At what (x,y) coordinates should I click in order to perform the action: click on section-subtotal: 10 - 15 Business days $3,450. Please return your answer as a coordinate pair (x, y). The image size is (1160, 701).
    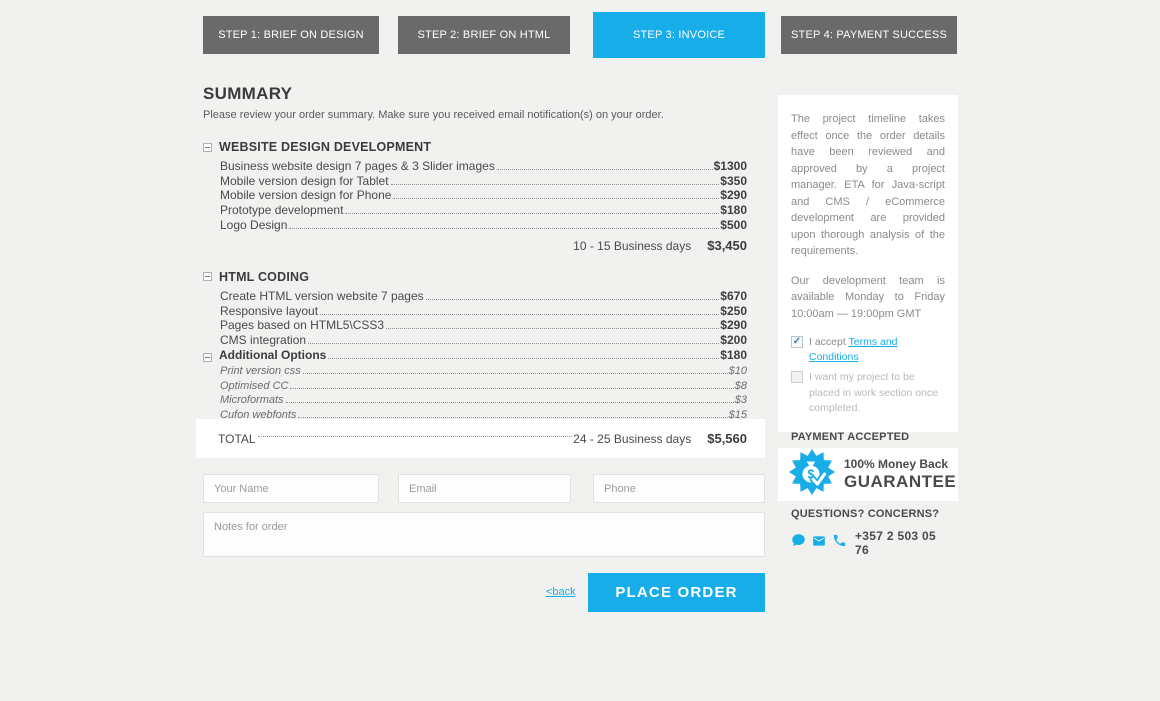
    Looking at the image, I should click on (492, 245).